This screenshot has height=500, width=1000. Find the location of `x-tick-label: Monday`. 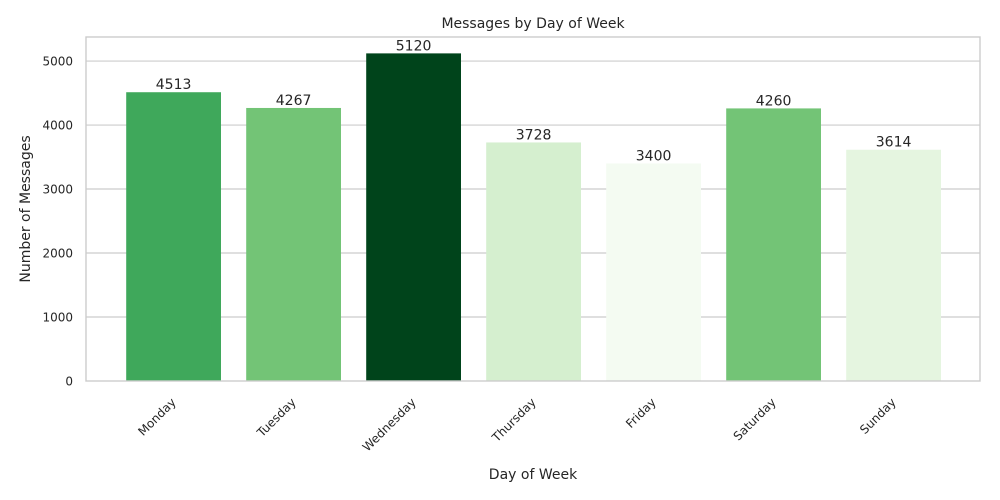

x-tick-label: Monday is located at coordinates (156, 416).